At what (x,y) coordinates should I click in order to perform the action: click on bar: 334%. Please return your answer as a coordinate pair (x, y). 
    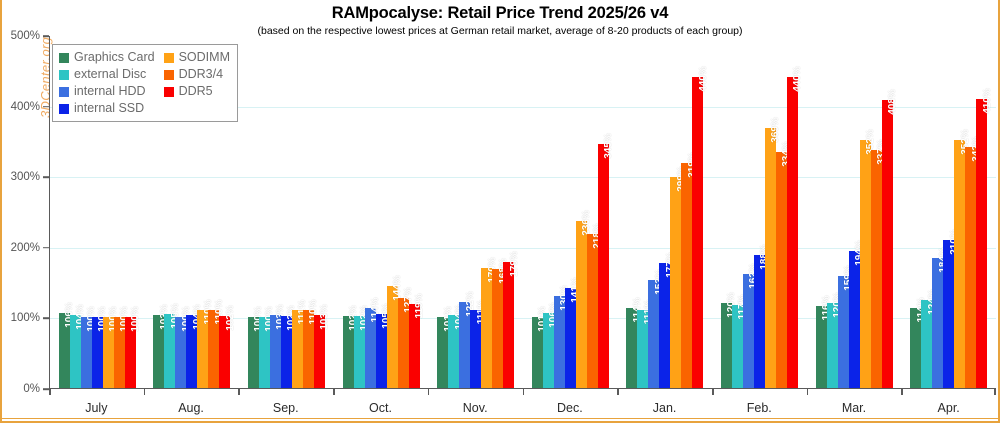
    Looking at the image, I should click on (783, 264).